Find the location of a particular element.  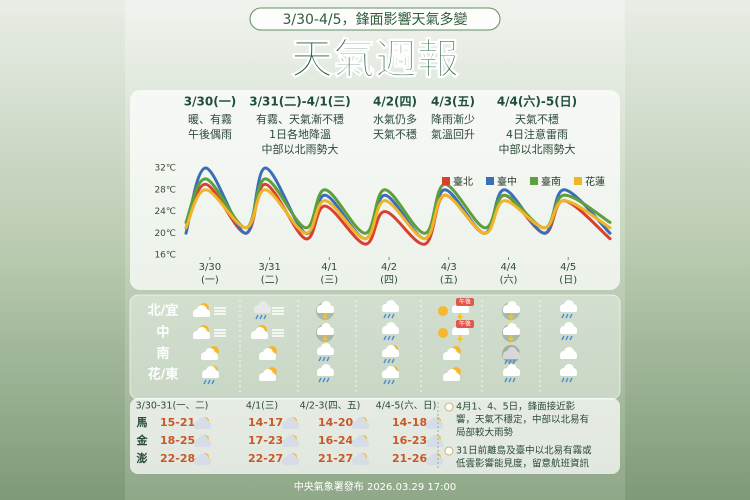

period-desc: 1日各地降溫 is located at coordinates (300, 134).